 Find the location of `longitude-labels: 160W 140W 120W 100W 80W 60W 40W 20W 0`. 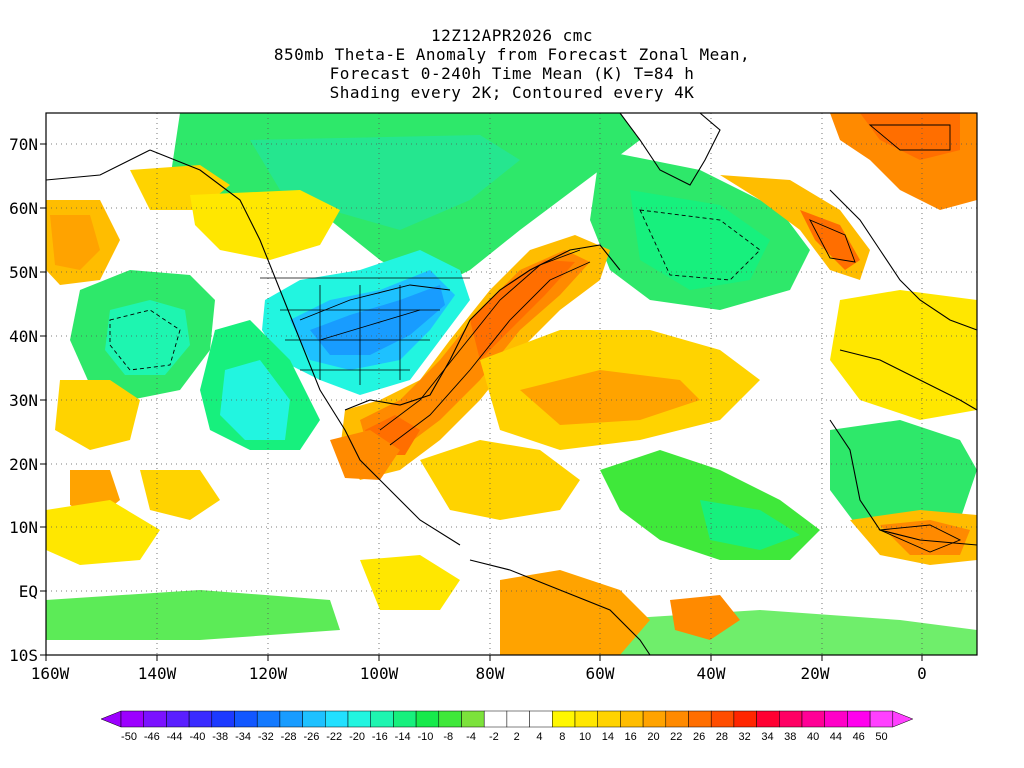

longitude-labels: 160W 140W 120W 100W 80W 60W 40W 20W 0 is located at coordinates (479, 673).